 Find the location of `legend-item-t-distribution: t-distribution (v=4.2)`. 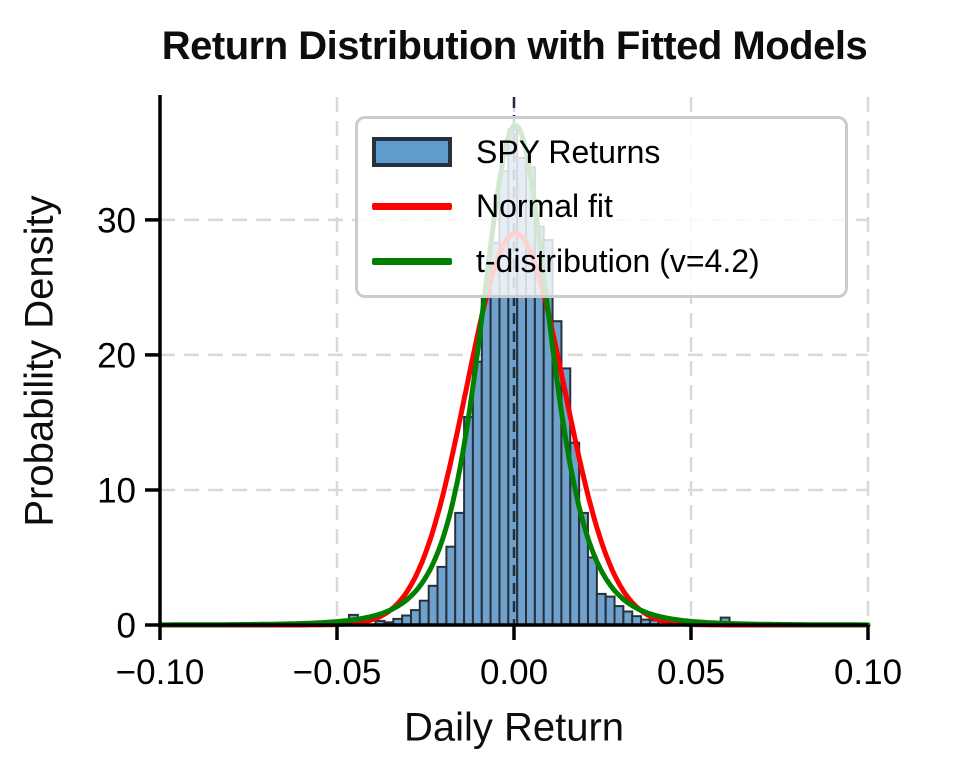

legend-item-t-distribution: t-distribution (v=4.2) is located at coordinates (601, 261).